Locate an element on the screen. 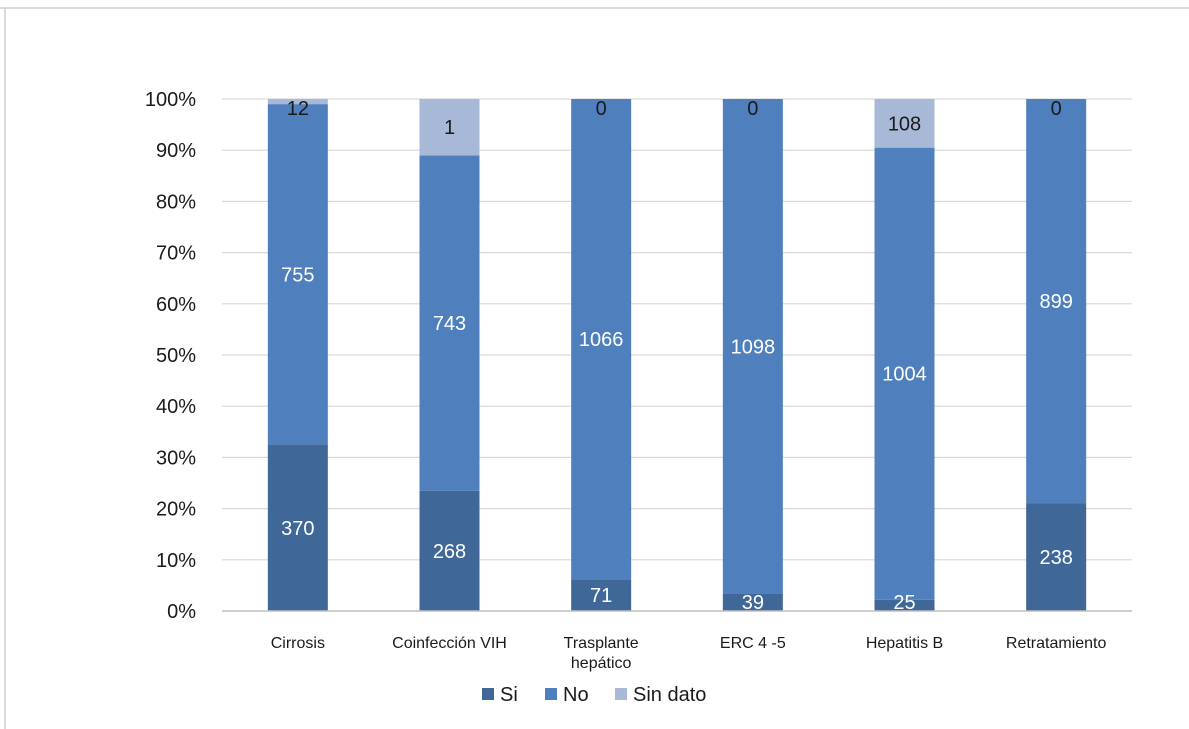 The width and height of the screenshot is (1189, 729). data-label-si: 268 is located at coordinates (449, 552).